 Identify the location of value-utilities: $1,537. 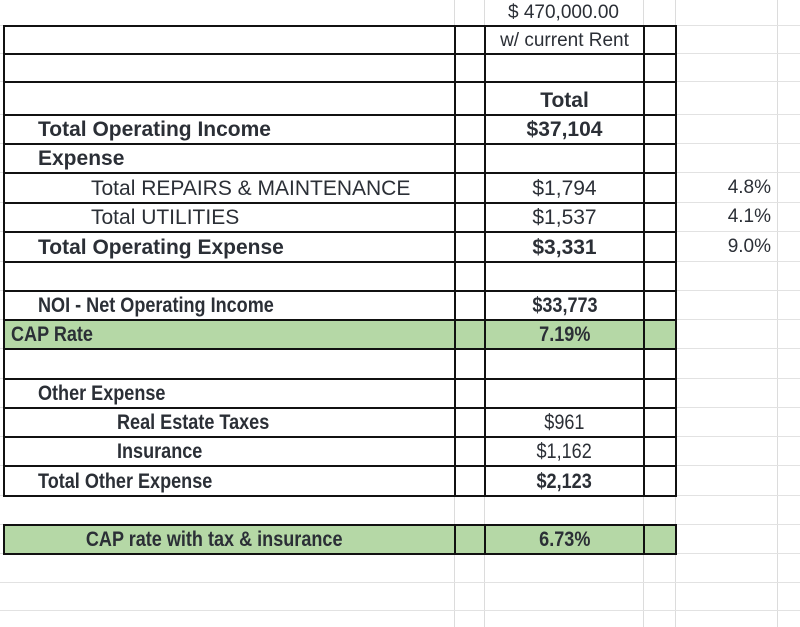
(564, 217).